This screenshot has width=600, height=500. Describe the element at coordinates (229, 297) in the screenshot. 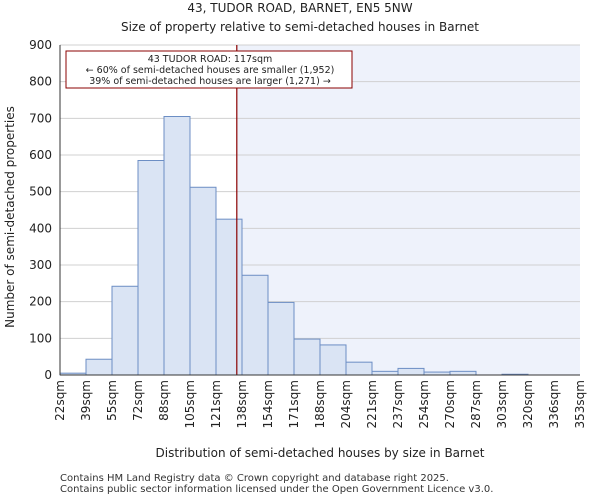

I see `bar-121sqm` at that location.